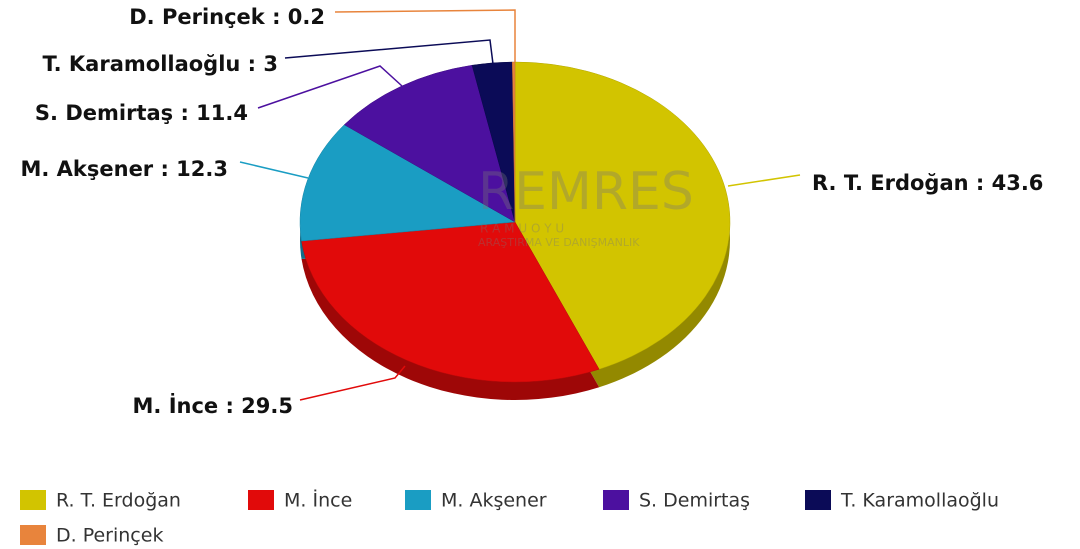 This screenshot has height=549, width=1080. What do you see at coordinates (919, 501) in the screenshot?
I see `legend-label: T. Karamollaoğlu` at bounding box center [919, 501].